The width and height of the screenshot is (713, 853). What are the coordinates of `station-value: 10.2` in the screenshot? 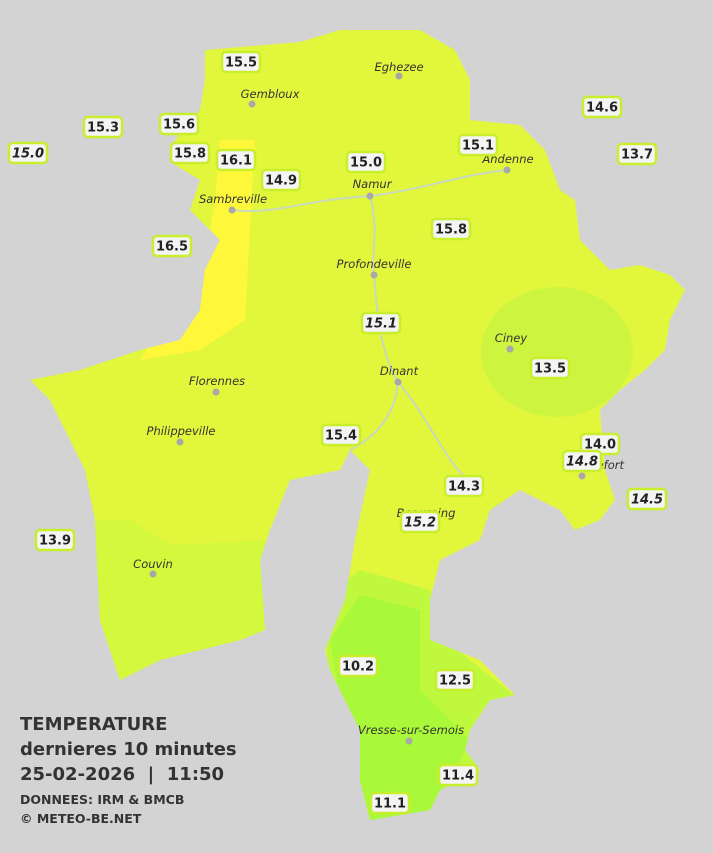 It's located at (358, 667).